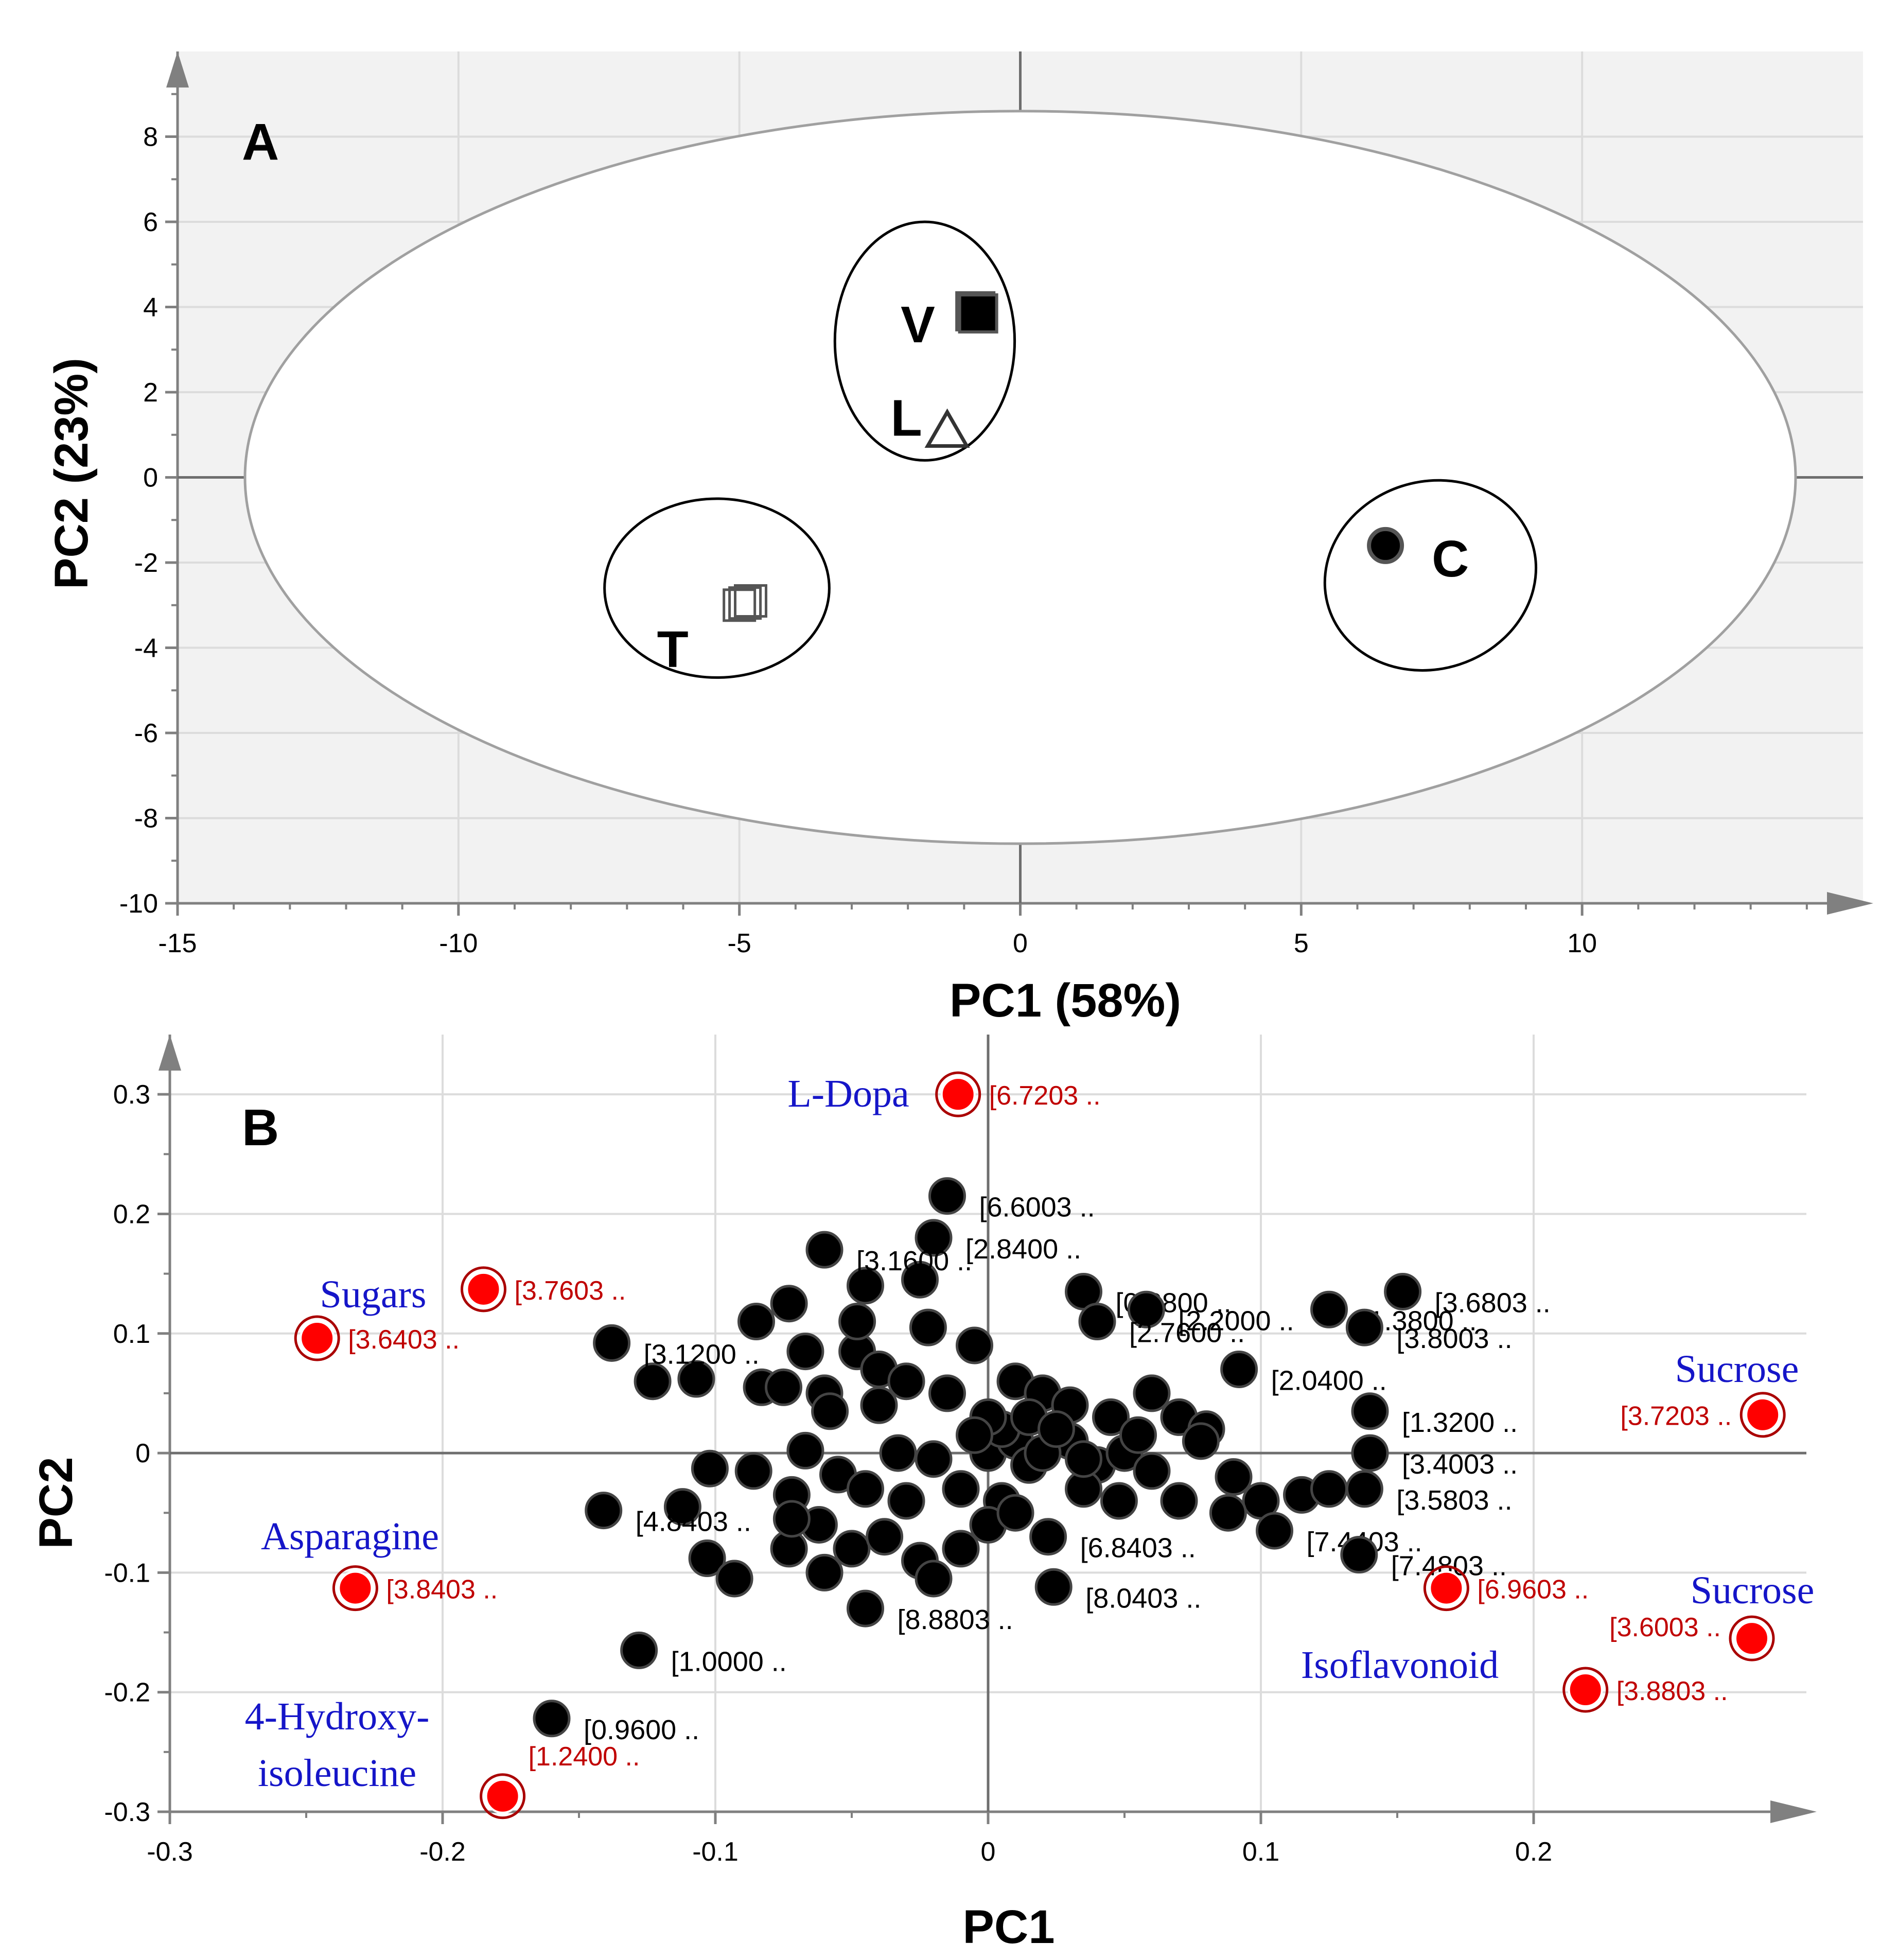 The width and height of the screenshot is (1898, 1960). I want to click on y-tick-label: -10, so click(138, 904).